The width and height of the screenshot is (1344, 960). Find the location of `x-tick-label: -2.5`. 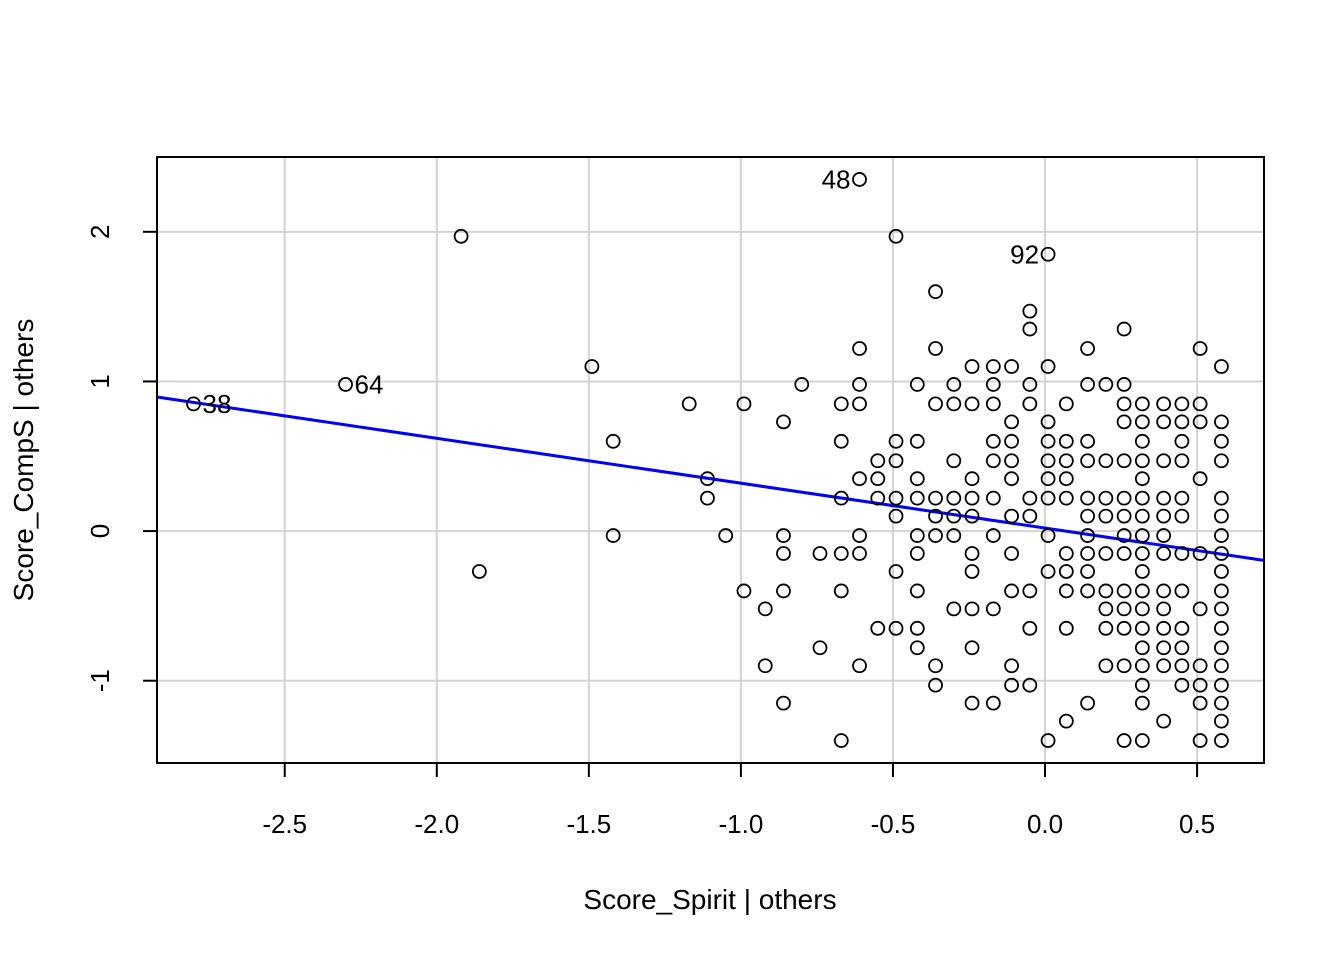

x-tick-label: -2.5 is located at coordinates (284, 824).